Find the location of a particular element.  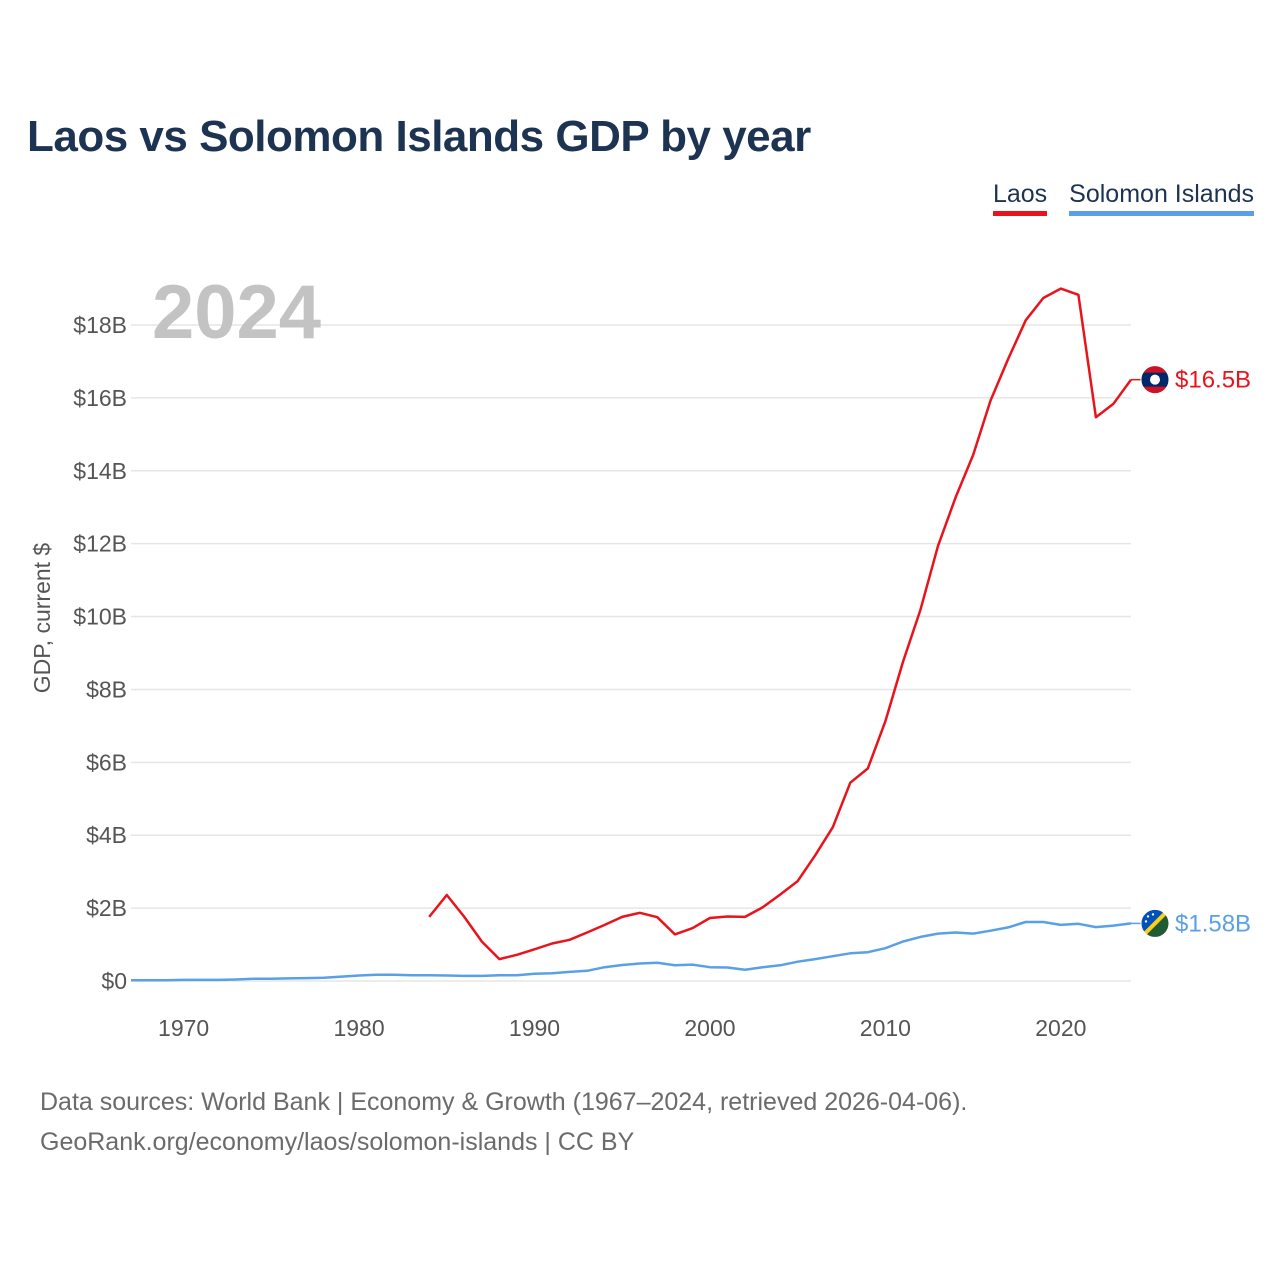

x-tick-label: 2000 is located at coordinates (709, 1028).